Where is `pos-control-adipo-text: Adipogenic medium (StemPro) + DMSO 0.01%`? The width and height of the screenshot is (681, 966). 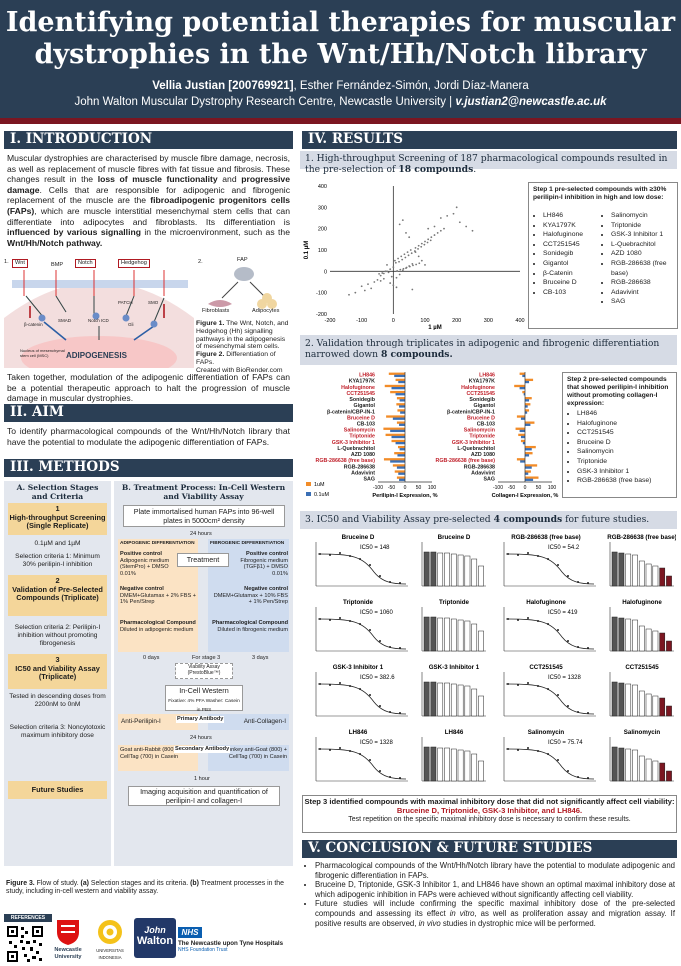 pos-control-adipo-text: Adipogenic medium (StemPro) + DMSO 0.01% is located at coordinates (145, 567).